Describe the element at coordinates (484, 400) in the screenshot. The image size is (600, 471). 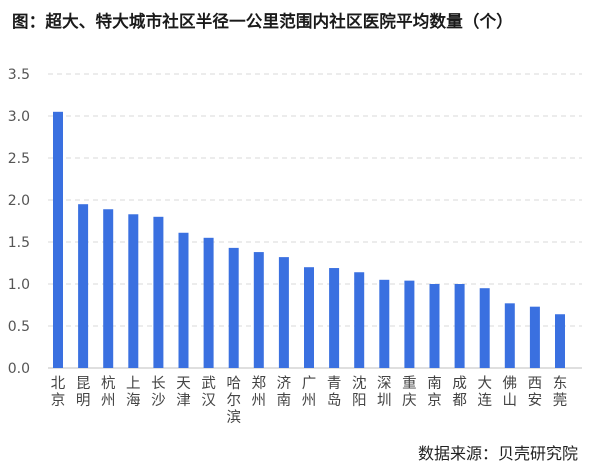
I see `category-label-char: 连` at that location.